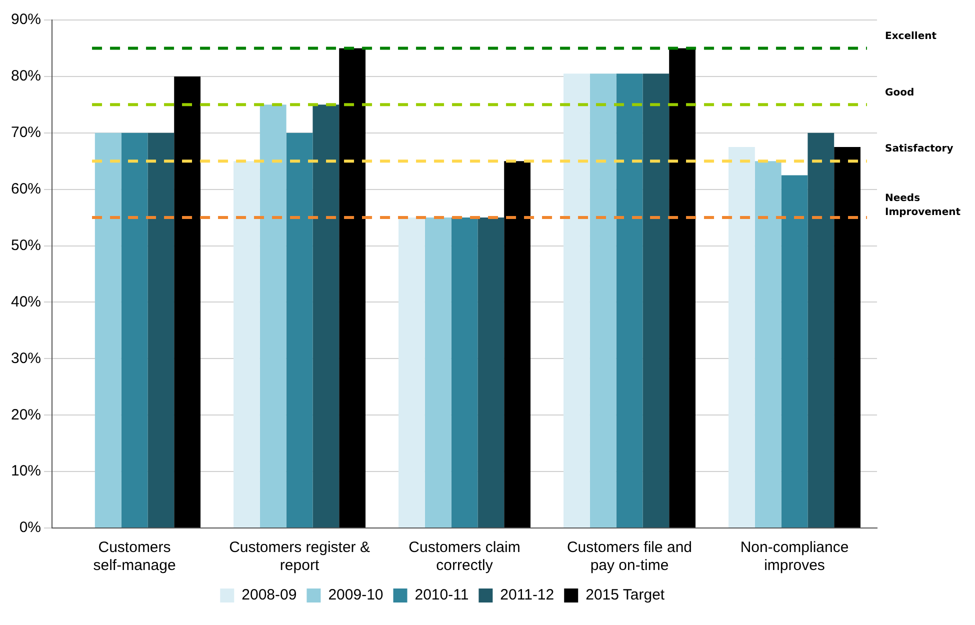 The height and width of the screenshot is (625, 975). I want to click on legend-label: 2011-12, so click(527, 595).